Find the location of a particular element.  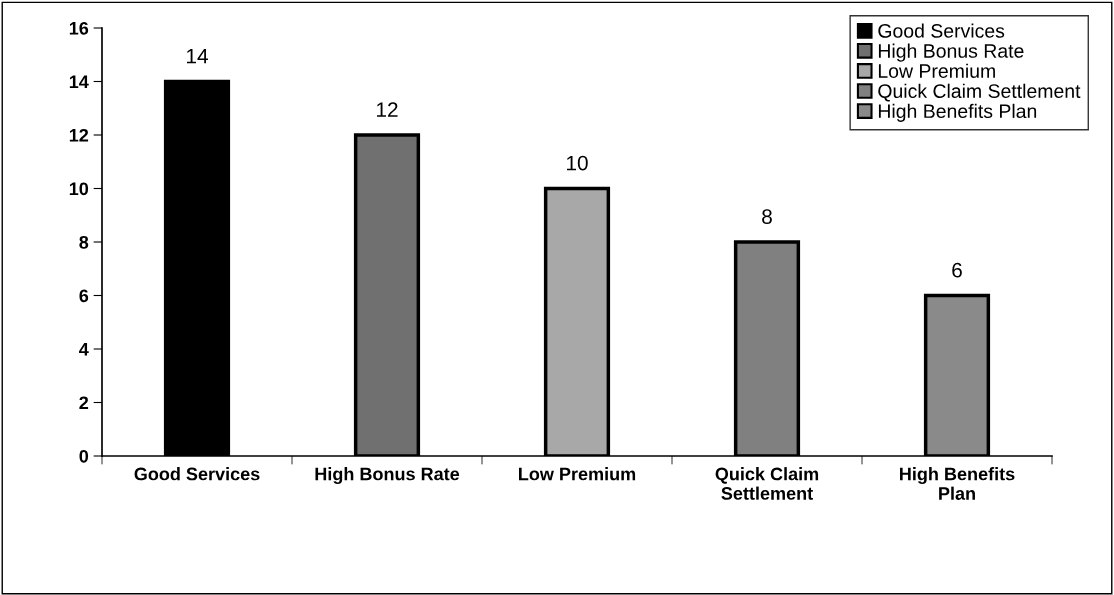

y-tick-label: 14 is located at coordinates (79, 82).